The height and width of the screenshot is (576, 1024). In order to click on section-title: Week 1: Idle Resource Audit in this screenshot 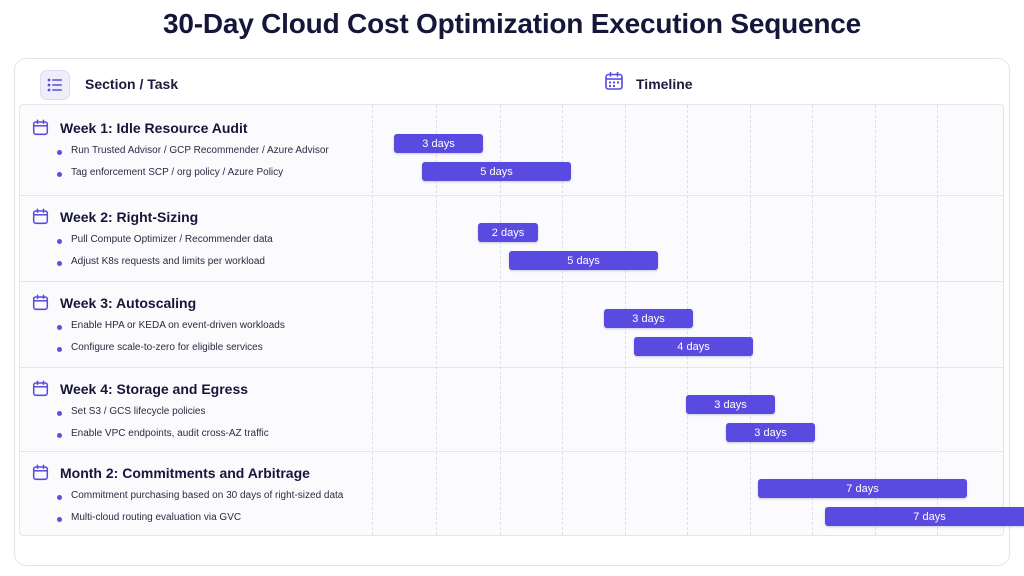, I will do `click(154, 128)`.